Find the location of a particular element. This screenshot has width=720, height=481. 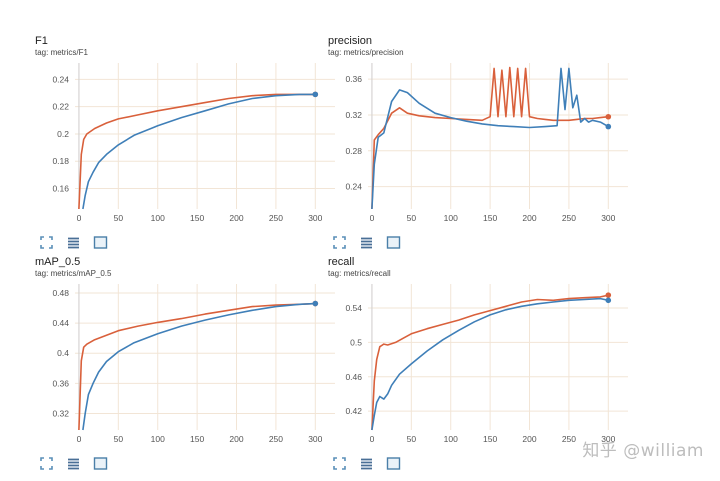

chart-tag: tag: metrics/mAP_0.5 is located at coordinates (73, 273).